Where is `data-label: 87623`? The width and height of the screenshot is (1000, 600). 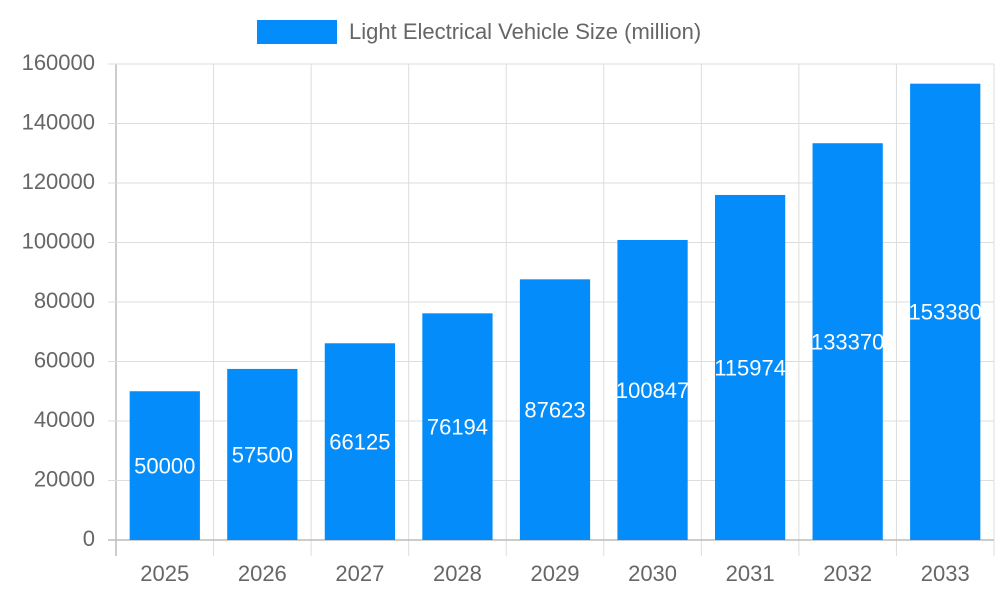
data-label: 87623 is located at coordinates (554, 409).